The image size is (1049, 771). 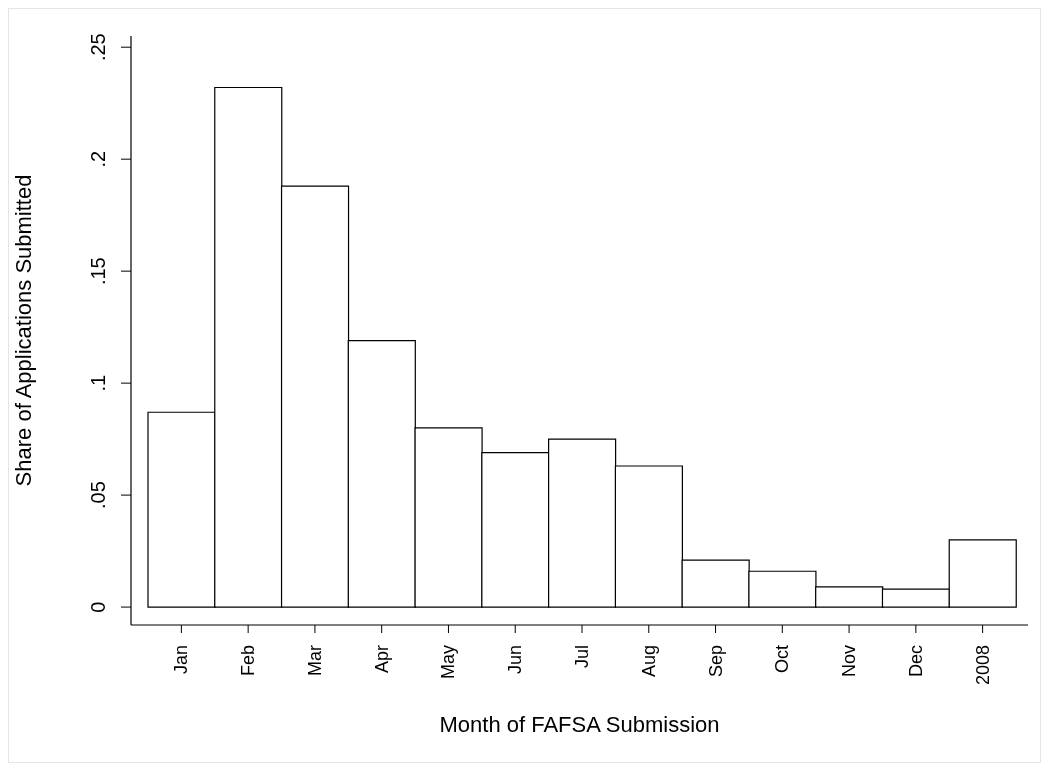 What do you see at coordinates (579, 724) in the screenshot?
I see `x-axis-title: Month of FAFSA Submission` at bounding box center [579, 724].